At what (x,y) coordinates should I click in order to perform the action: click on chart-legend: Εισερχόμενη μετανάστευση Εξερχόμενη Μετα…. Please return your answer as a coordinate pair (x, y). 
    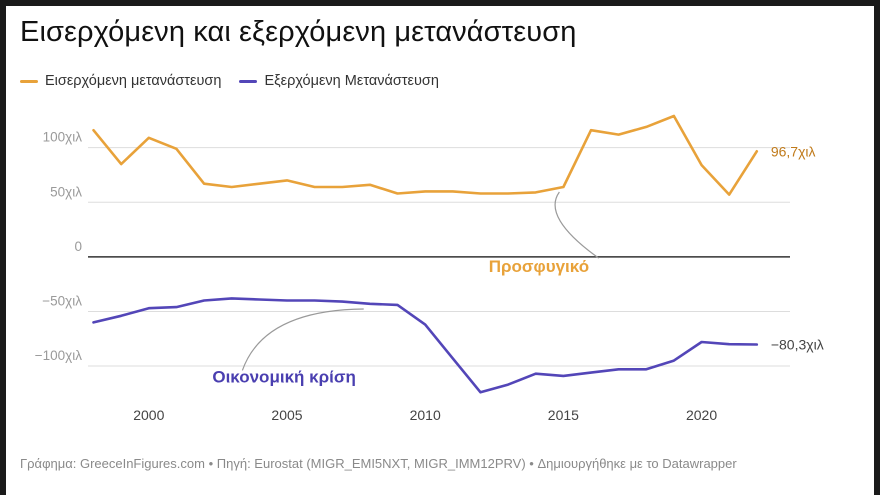
    Looking at the image, I should click on (238, 81).